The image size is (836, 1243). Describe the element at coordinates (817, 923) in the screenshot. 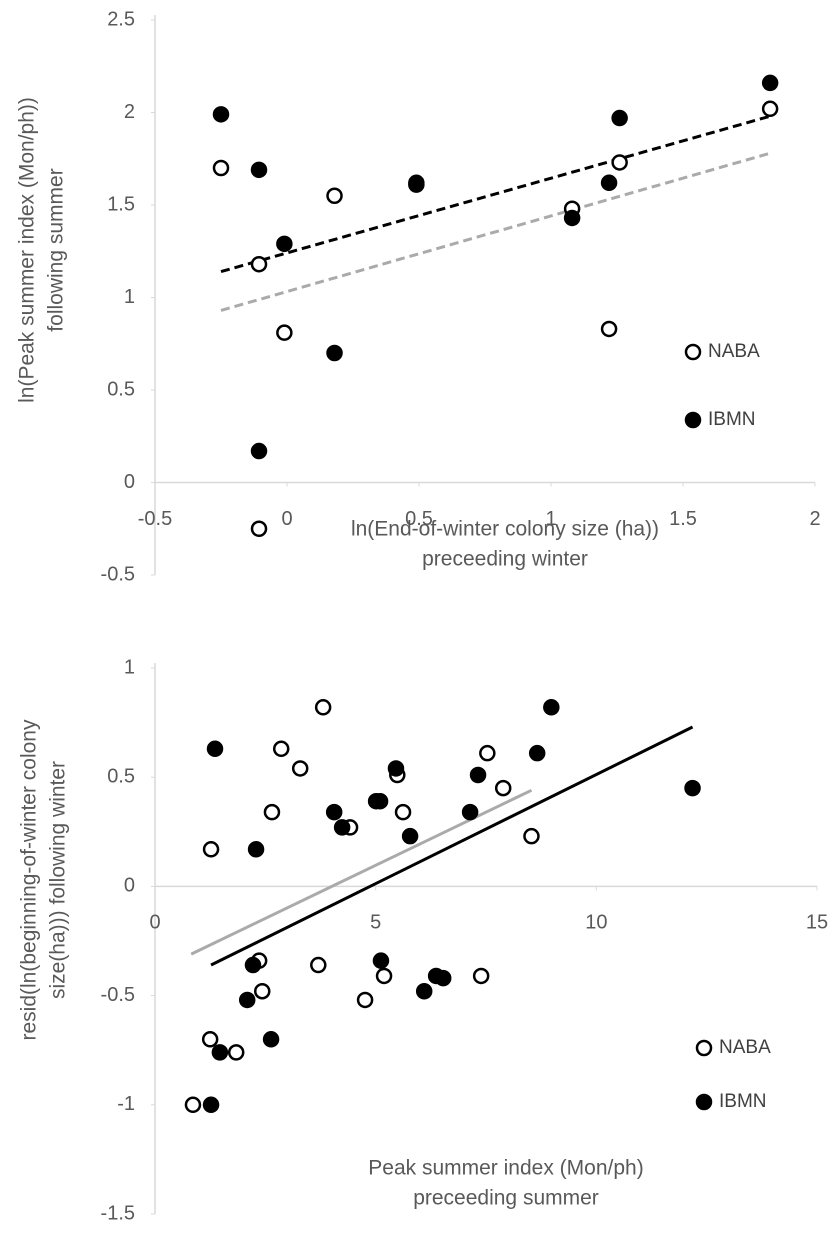

I see `x-tick-label: 15` at that location.